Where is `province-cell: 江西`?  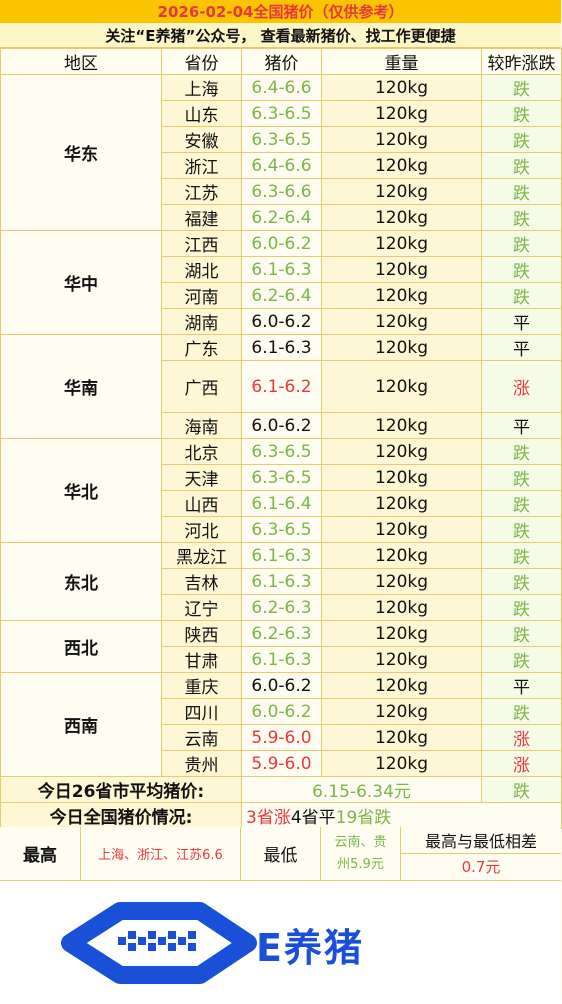
province-cell: 江西 is located at coordinates (201, 243).